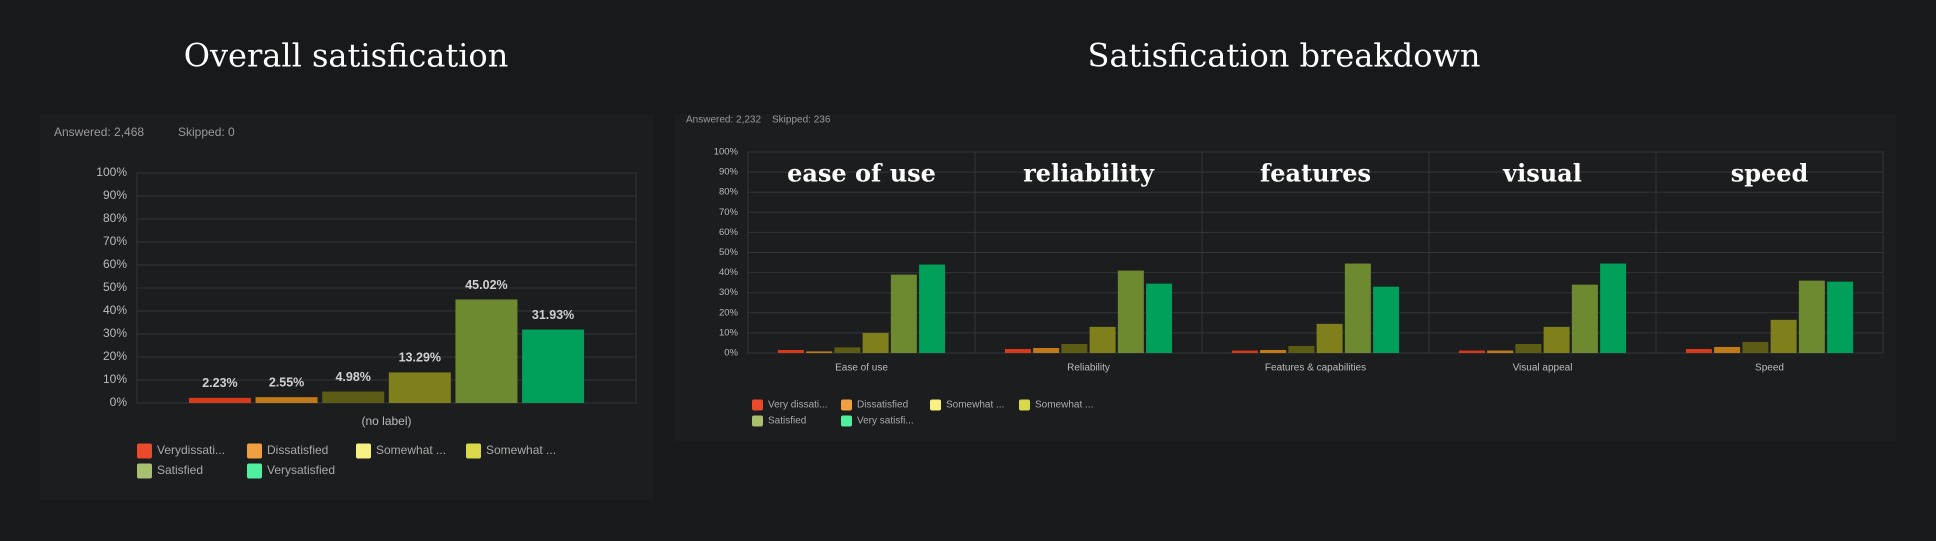  What do you see at coordinates (1089, 173) in the screenshot?
I see `facet-label: reliability` at bounding box center [1089, 173].